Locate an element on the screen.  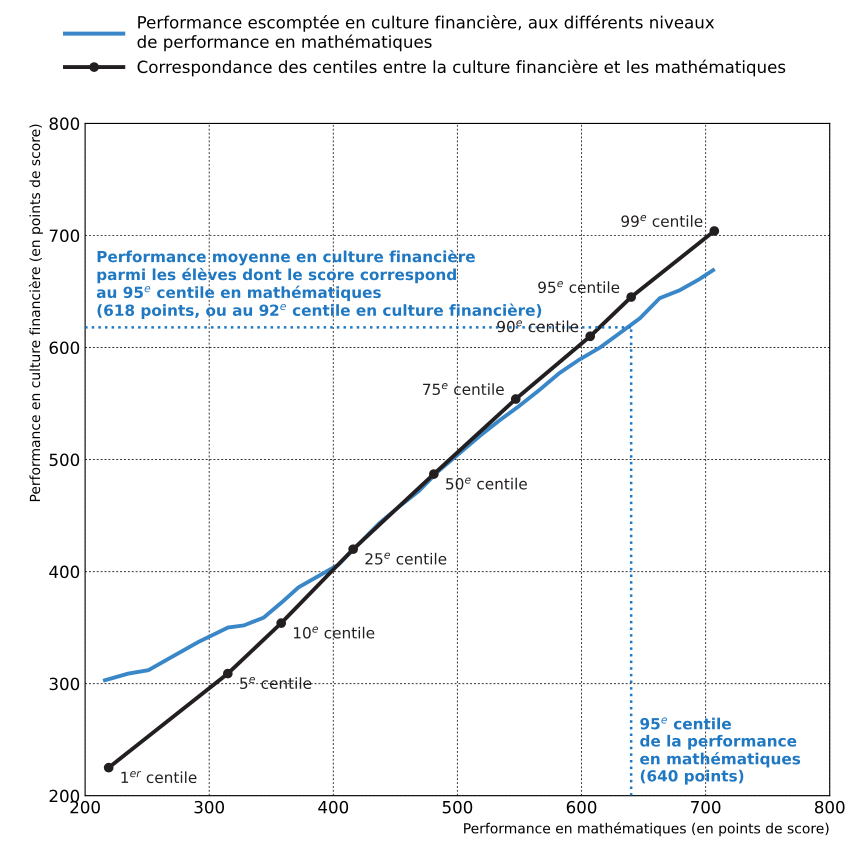
x-tick-label: 300 is located at coordinates (209, 807).